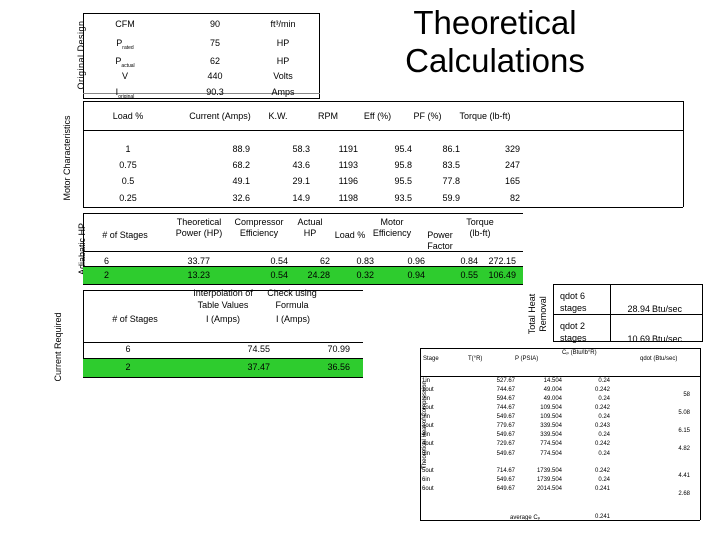 The image size is (720, 540). Describe the element at coordinates (602, 489) in the screenshot. I see `hc-cp-cell: 0.241` at that location.